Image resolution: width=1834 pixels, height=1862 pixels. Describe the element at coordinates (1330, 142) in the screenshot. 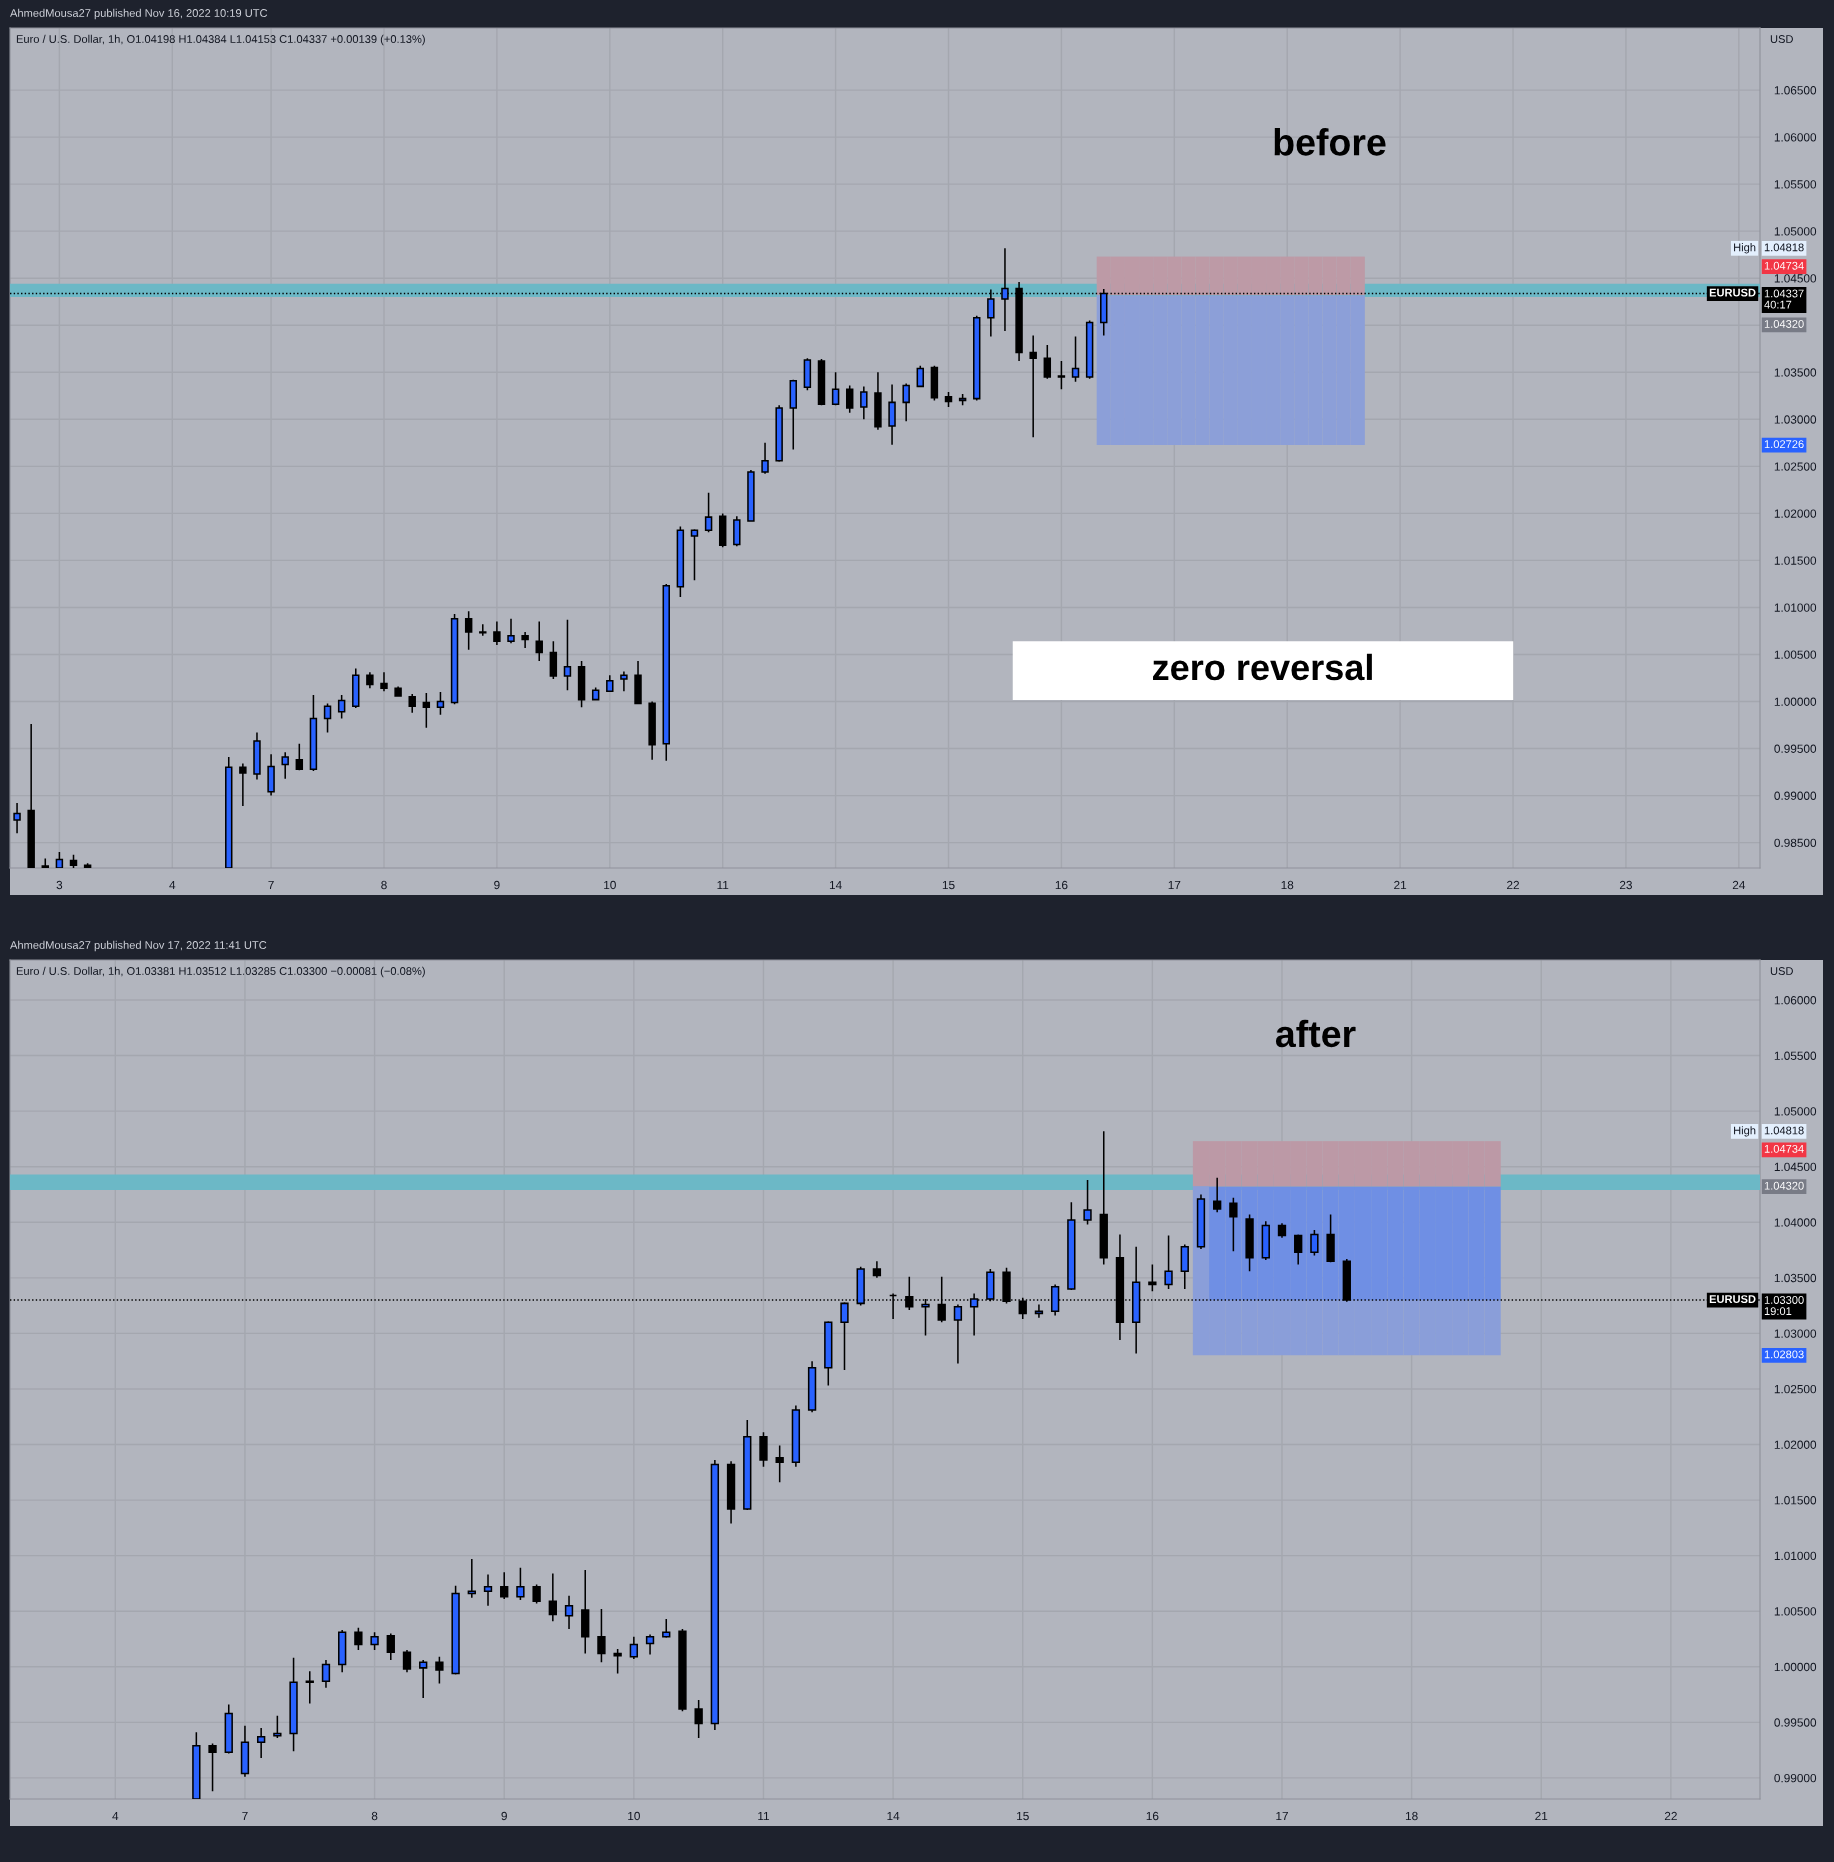

I see `text: before` at that location.